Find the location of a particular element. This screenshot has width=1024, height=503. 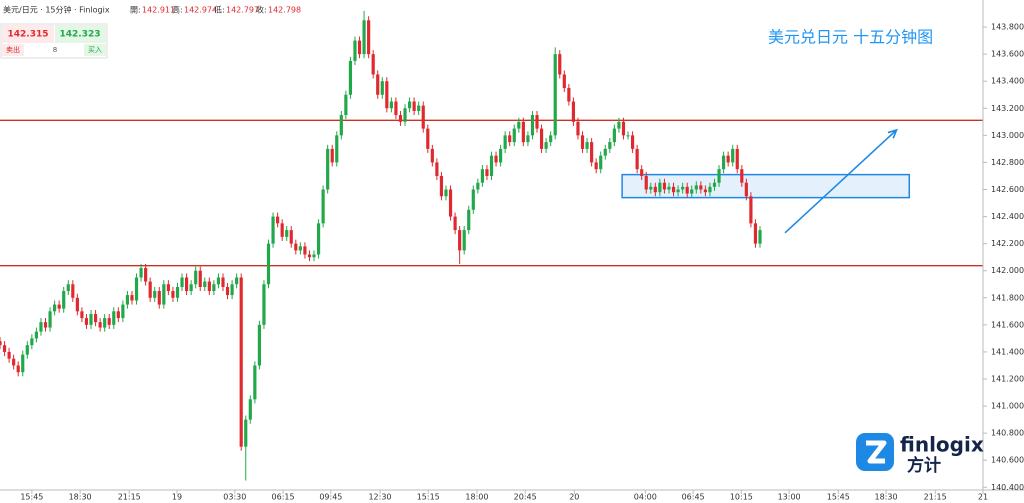

open-label: 開: is located at coordinates (135, 10).